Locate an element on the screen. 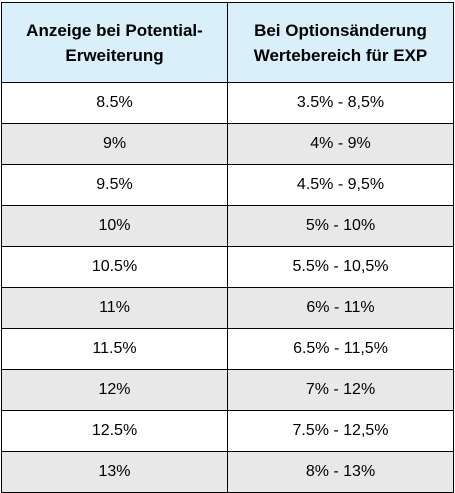 The height and width of the screenshot is (493, 455). table-row: 11.5% 6.5% - 11,5% is located at coordinates (227, 349).